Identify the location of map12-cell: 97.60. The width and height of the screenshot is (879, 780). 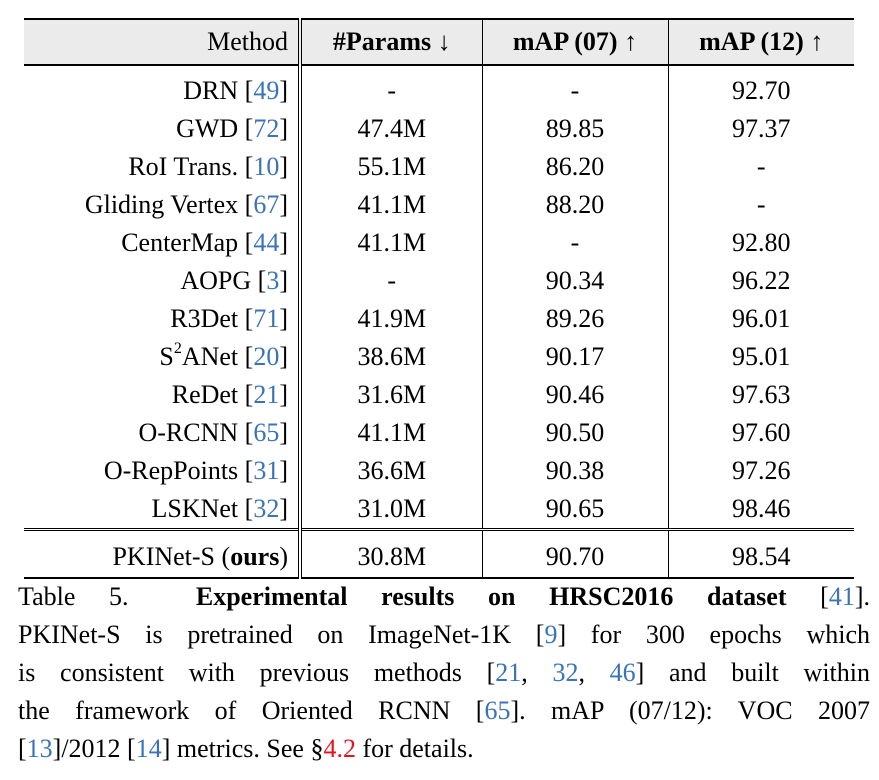
(761, 432).